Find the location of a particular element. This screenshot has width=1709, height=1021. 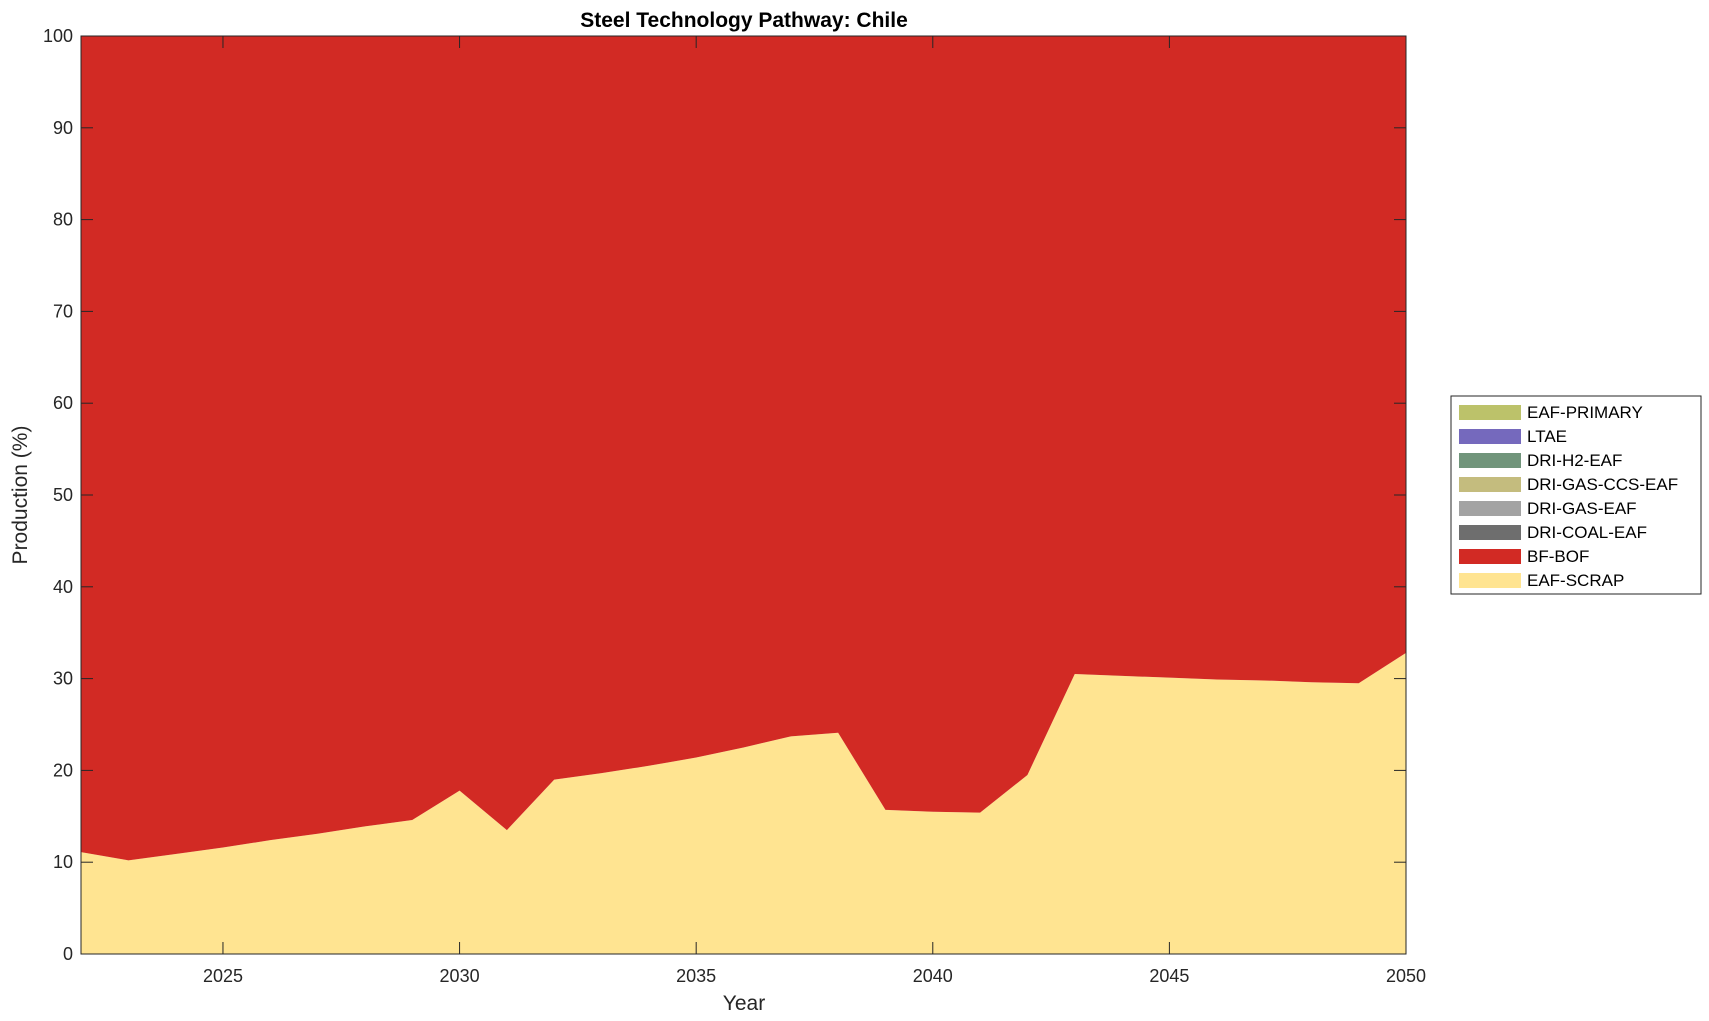

y-axis-label: Production (%) is located at coordinates (20, 495).